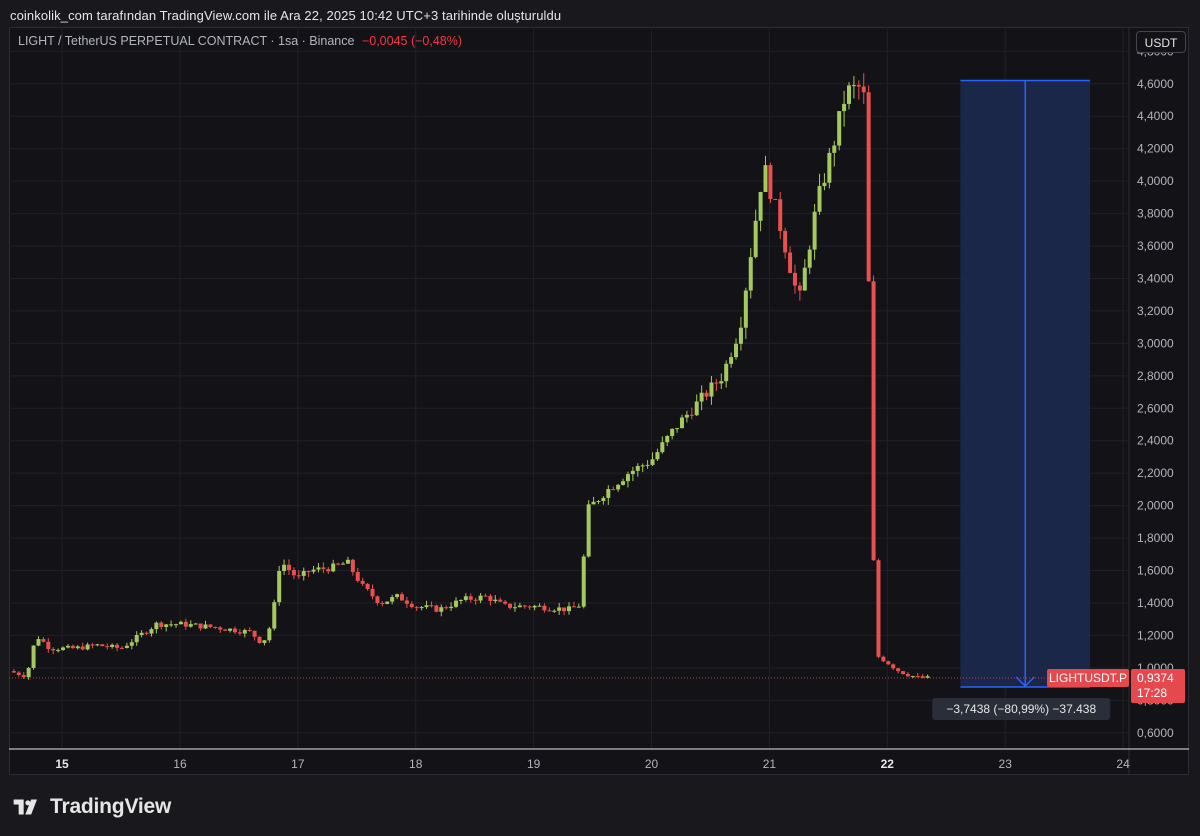 The height and width of the screenshot is (836, 1200). Describe the element at coordinates (1006, 764) in the screenshot. I see `x-tick-label: 23` at that location.